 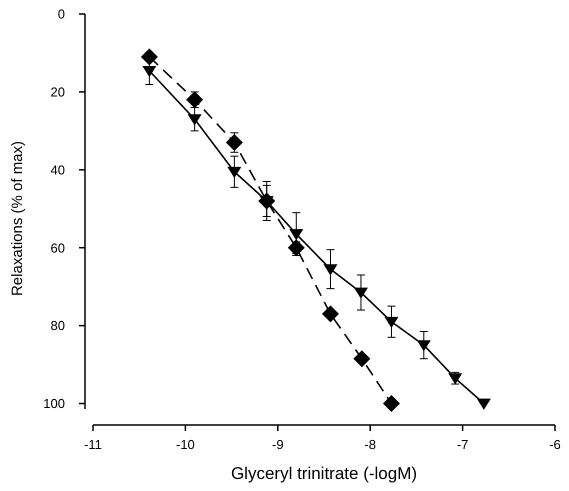 I want to click on y-tick-label: 40, so click(x=57, y=170).